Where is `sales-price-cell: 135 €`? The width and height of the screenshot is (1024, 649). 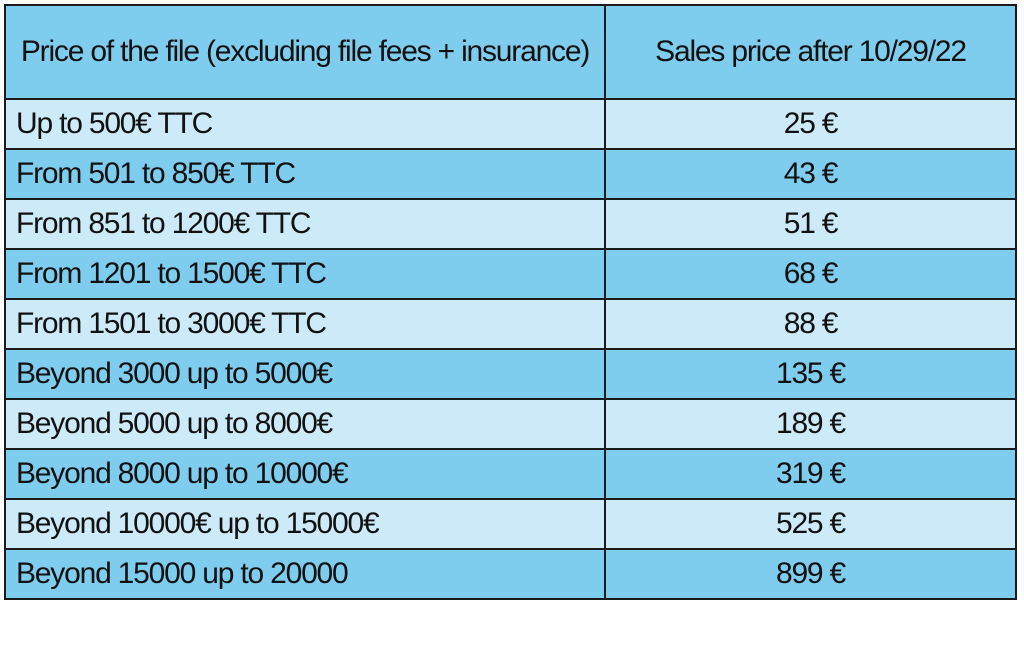
sales-price-cell: 135 € is located at coordinates (810, 374).